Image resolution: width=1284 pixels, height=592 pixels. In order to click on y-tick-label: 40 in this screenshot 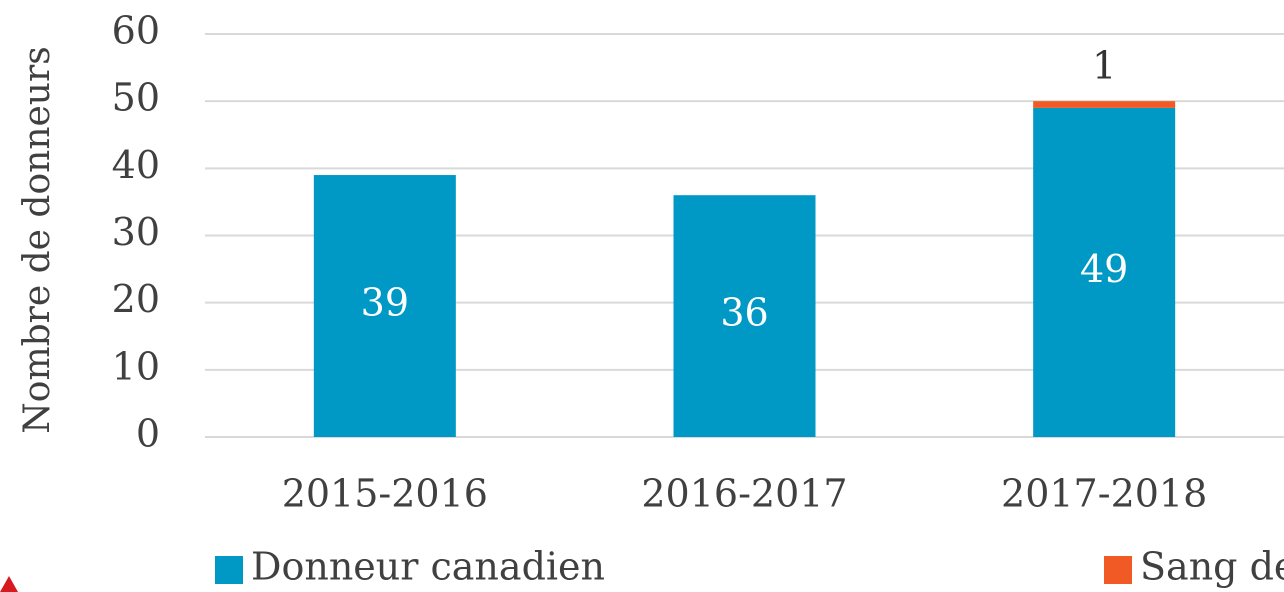, I will do `click(136, 165)`.